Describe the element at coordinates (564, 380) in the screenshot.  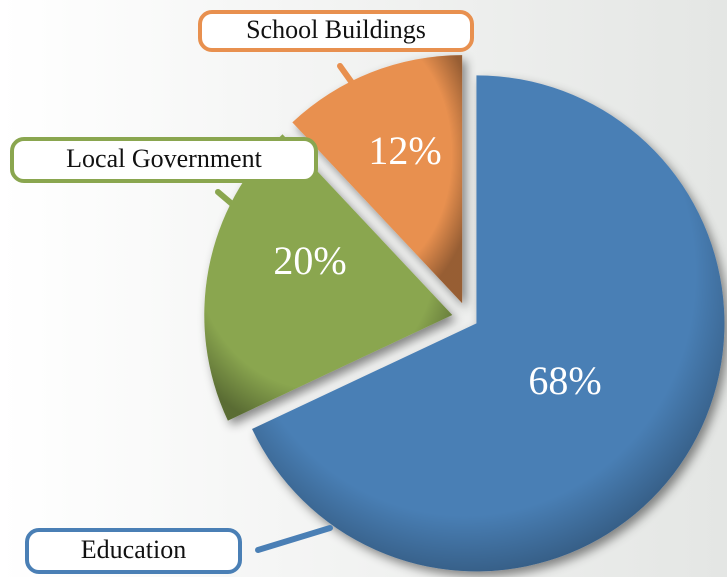
I see `value-label: 68%` at that location.